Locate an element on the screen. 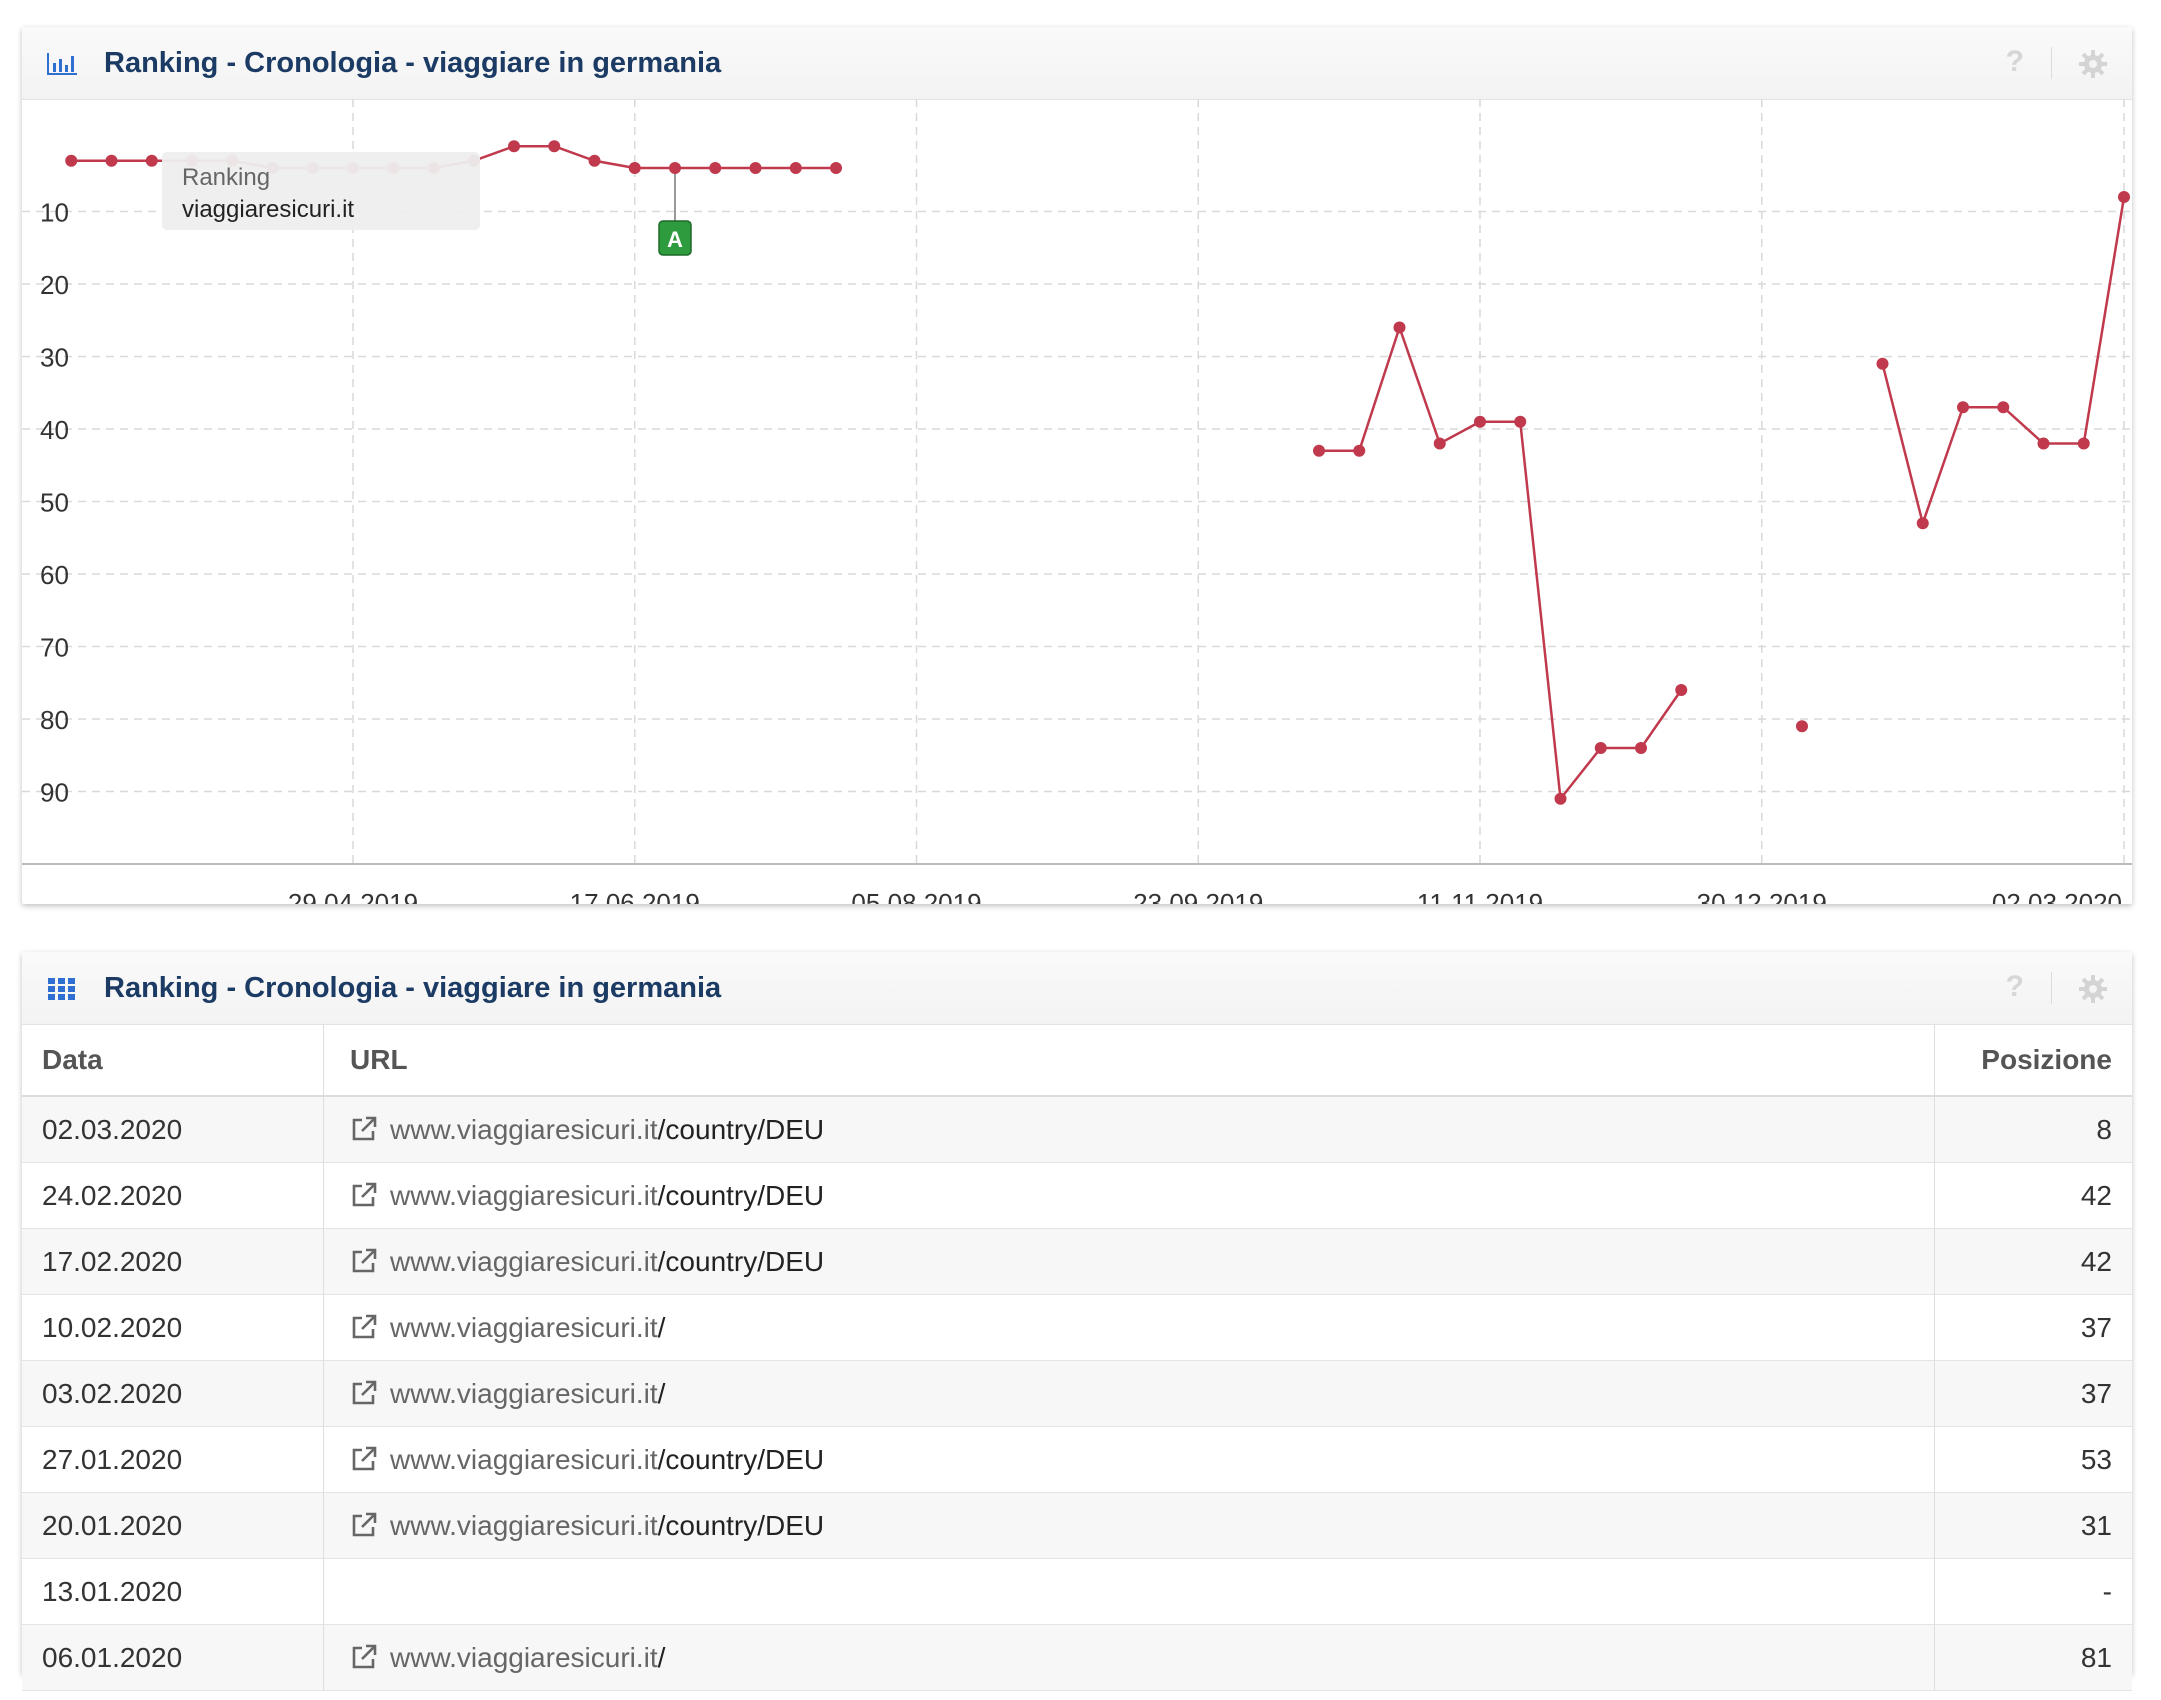 This screenshot has width=2161, height=1700. x-tick-label: 30.12.2019 is located at coordinates (1762, 896).